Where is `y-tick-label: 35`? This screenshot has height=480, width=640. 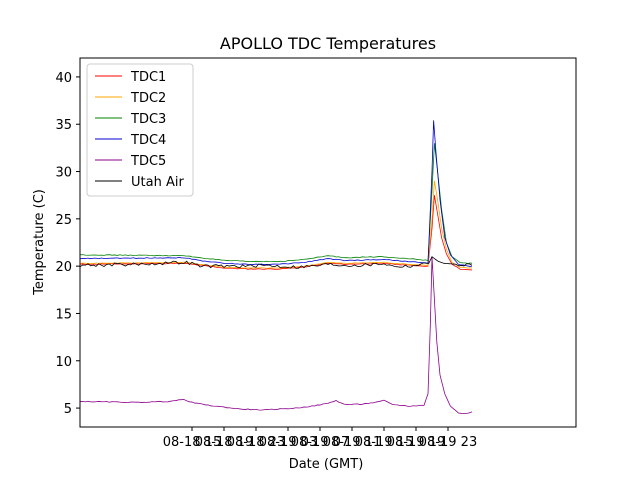
y-tick-label: 35 is located at coordinates (63, 125).